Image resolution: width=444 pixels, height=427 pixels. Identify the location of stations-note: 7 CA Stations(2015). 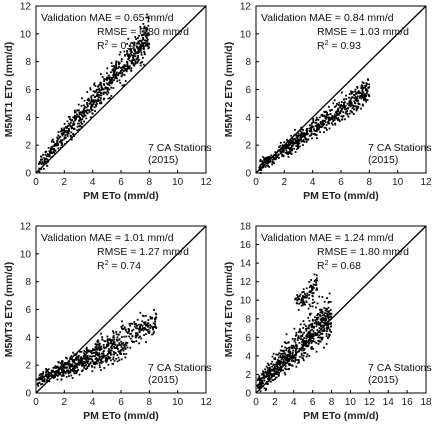
(400, 154).